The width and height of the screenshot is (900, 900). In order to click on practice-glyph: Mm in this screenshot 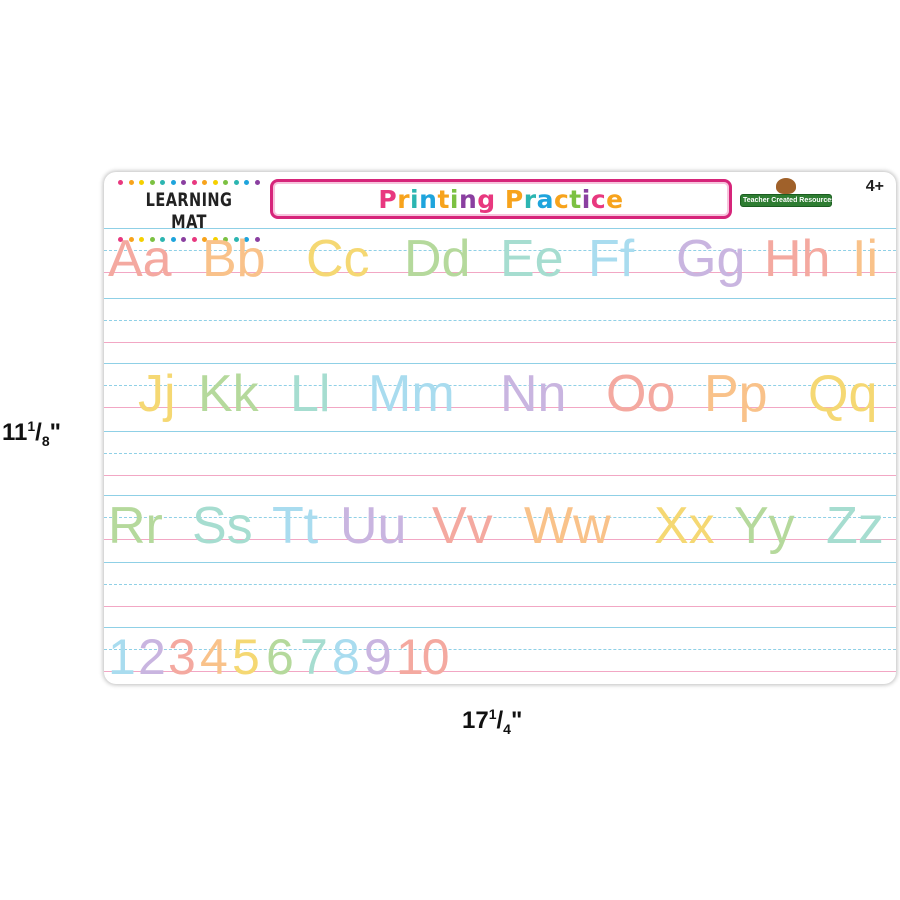, I will do `click(411, 394)`.